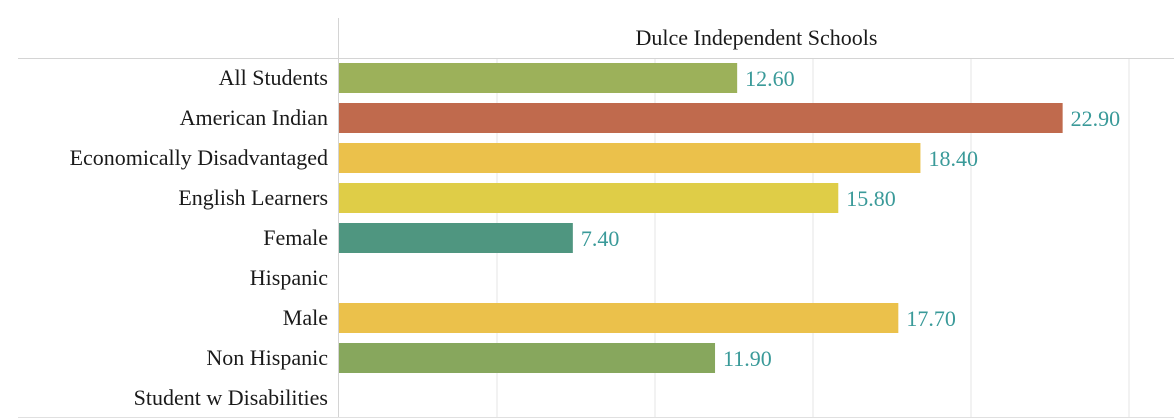  Describe the element at coordinates (267, 357) in the screenshot. I see `category-label: Non Hispanic` at that location.